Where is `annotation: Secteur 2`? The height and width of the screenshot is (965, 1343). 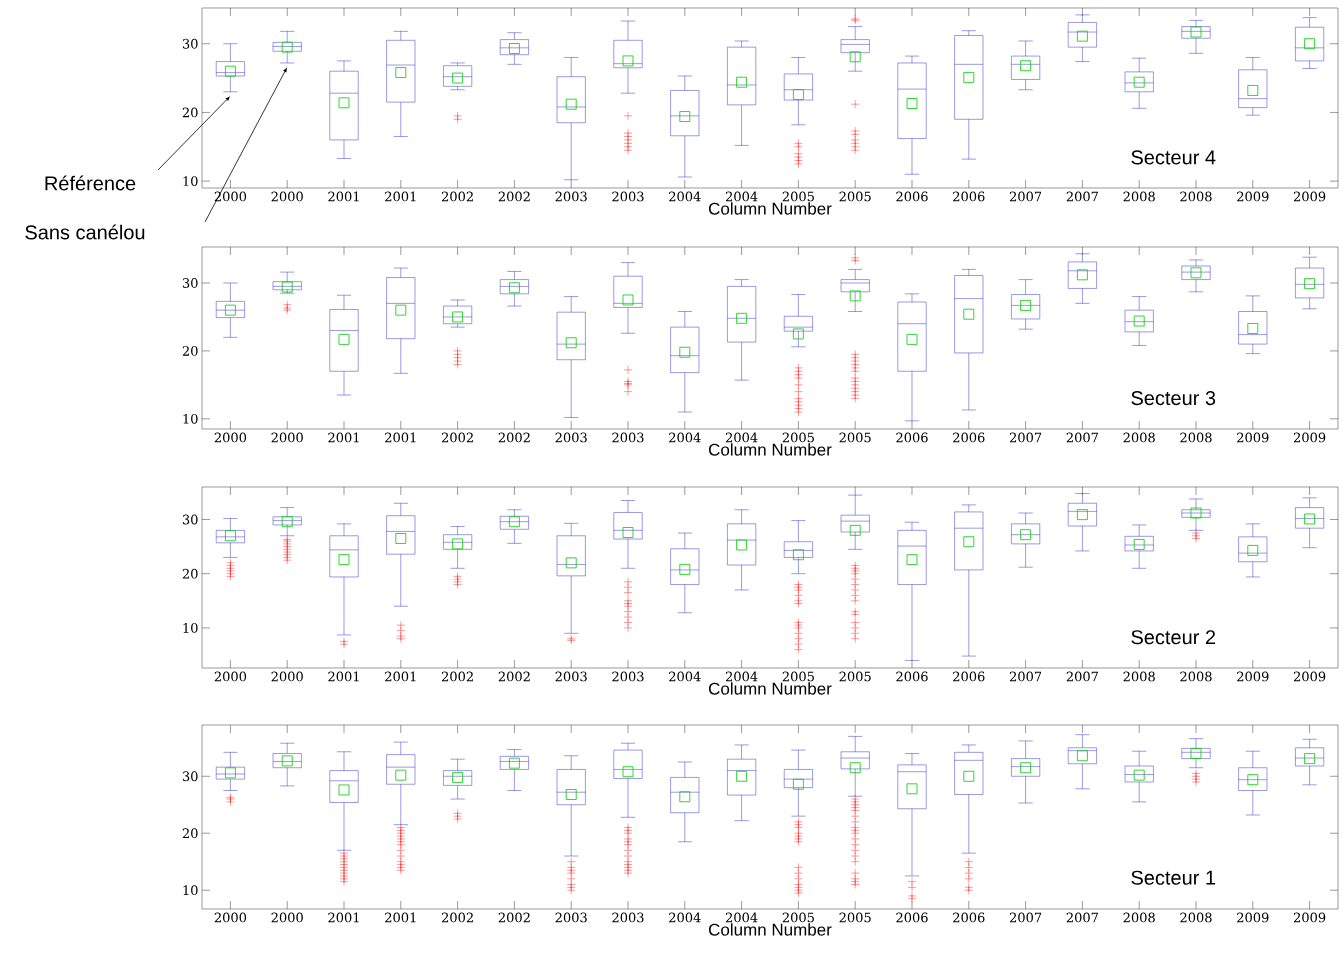 annotation: Secteur 2 is located at coordinates (1173, 637).